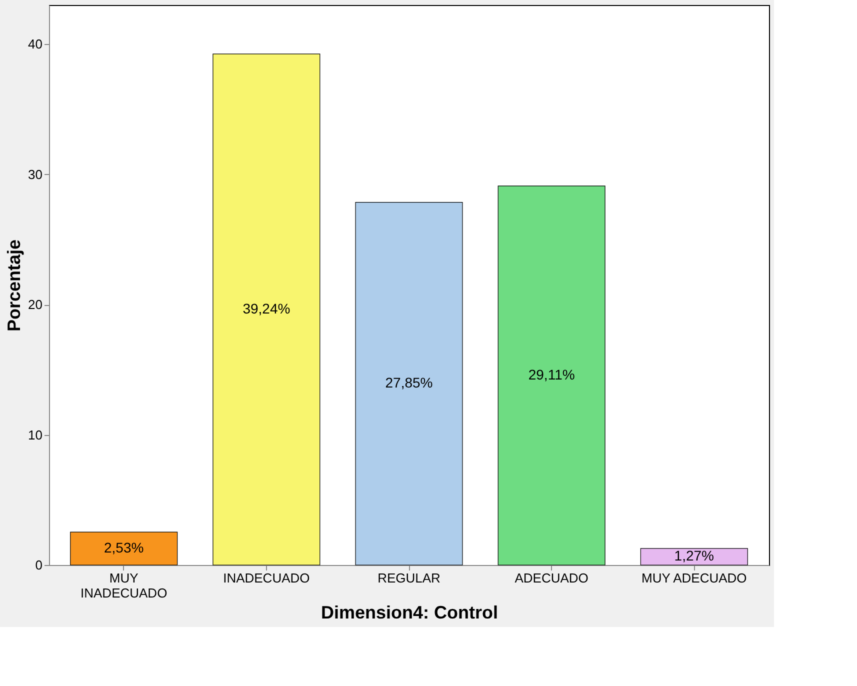  I want to click on data-label: 27,85%, so click(409, 382).